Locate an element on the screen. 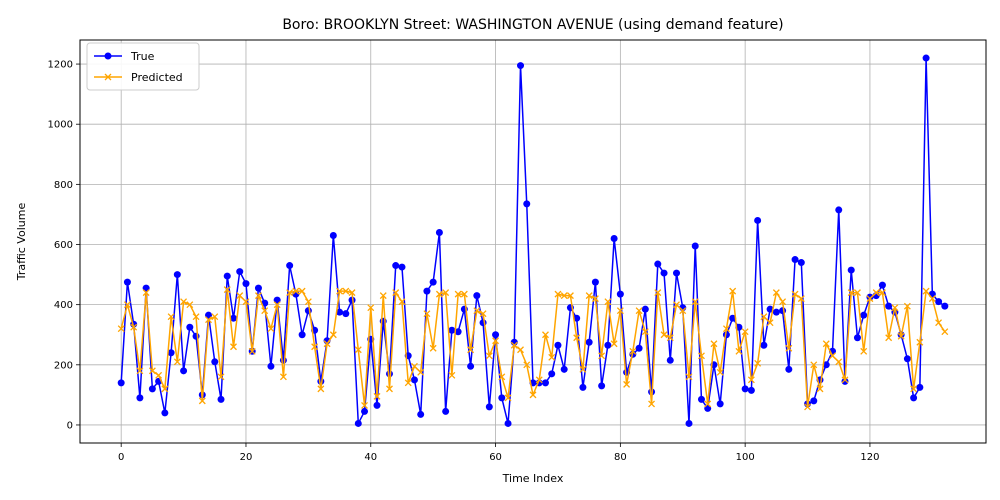 Image resolution: width=1000 pixels, height=500 pixels. x-tick-label: 120 is located at coordinates (869, 457).